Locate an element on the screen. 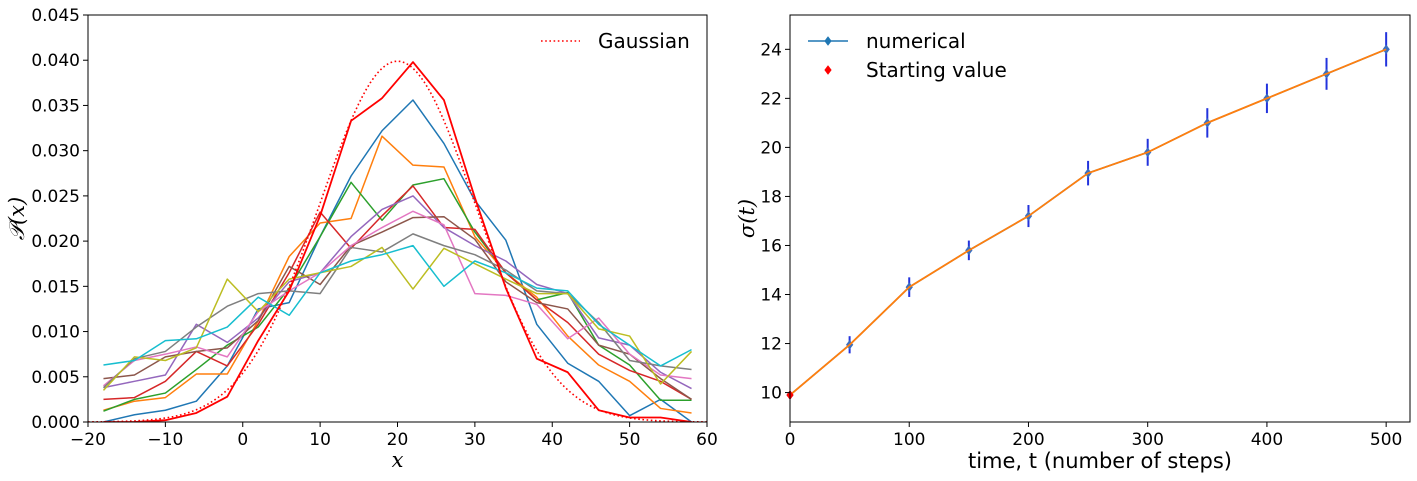 The image size is (1417, 481). left-y-tick-label: 0.005 is located at coordinates (55, 378).